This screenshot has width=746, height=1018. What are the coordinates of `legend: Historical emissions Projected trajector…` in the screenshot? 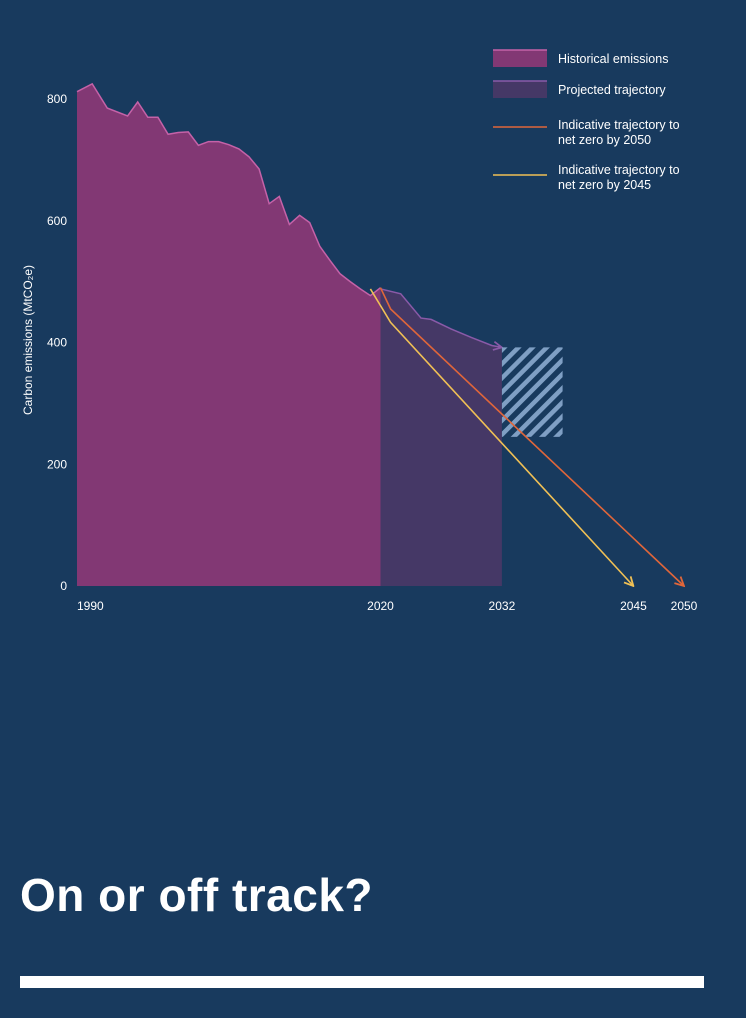 It's located at (586, 120).